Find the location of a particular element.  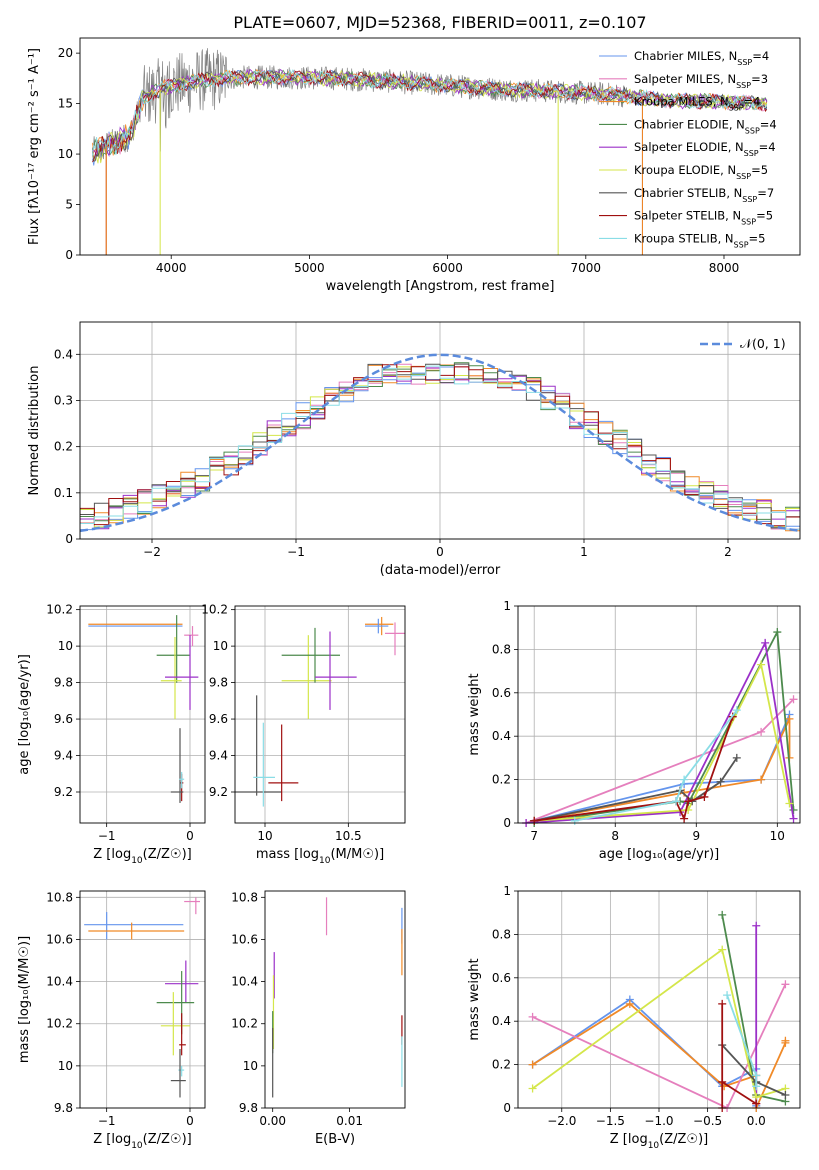

age_vs_Z-ytick-label: 9.2 is located at coordinates (63, 792).